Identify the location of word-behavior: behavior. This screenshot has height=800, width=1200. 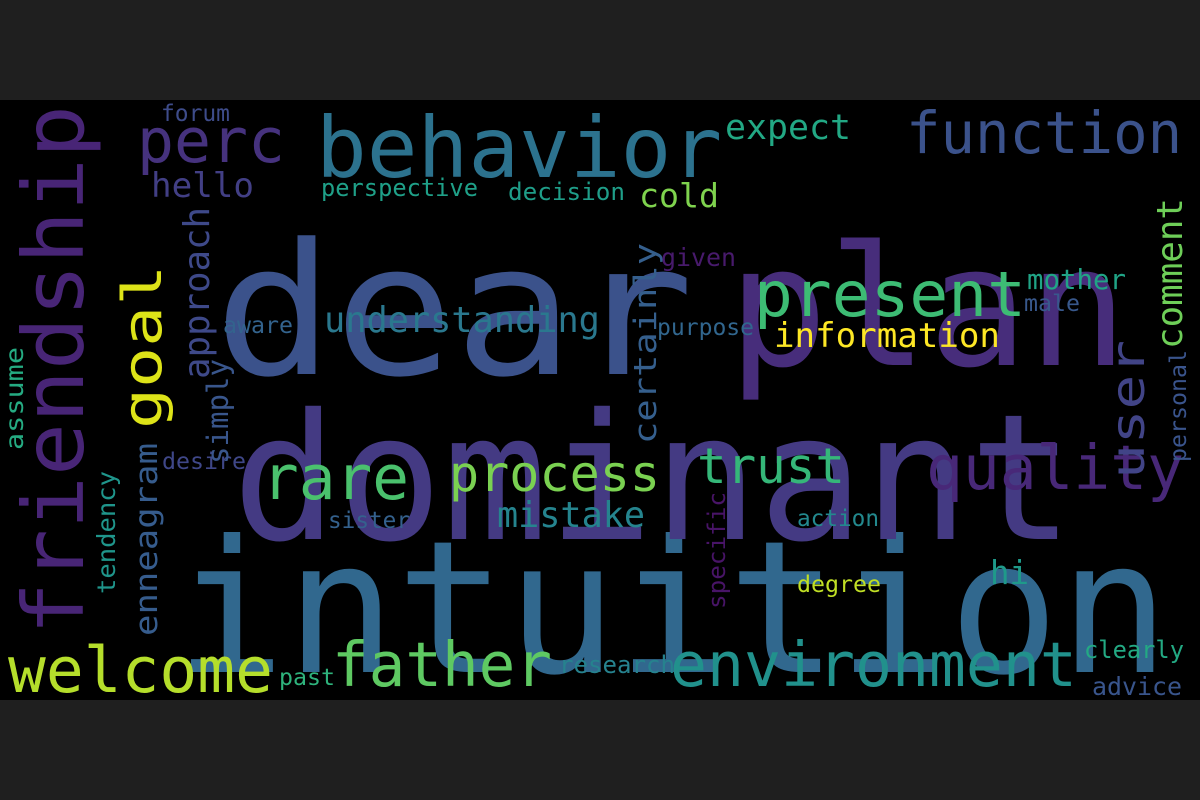
(519, 148).